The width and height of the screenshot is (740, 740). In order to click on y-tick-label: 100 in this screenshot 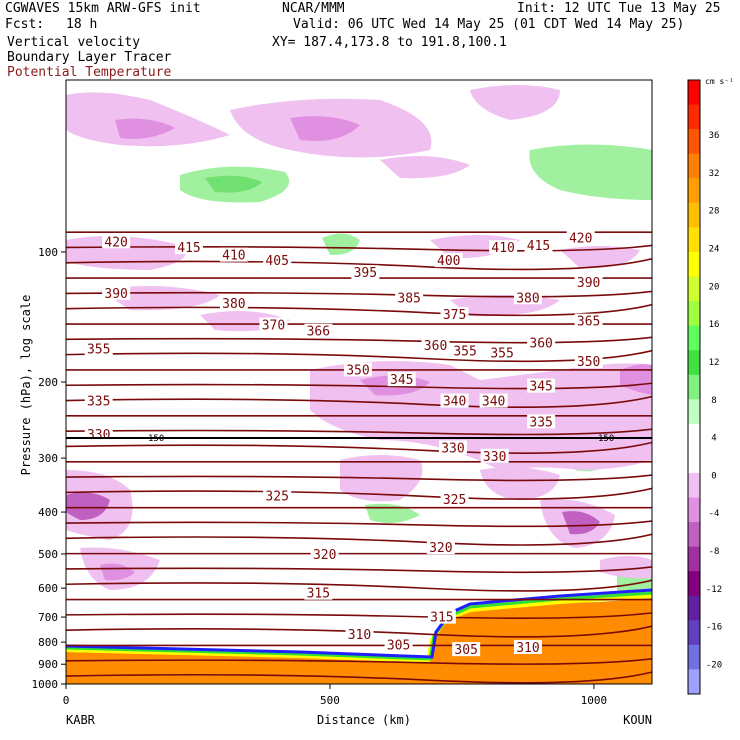, I will do `click(48, 252)`.